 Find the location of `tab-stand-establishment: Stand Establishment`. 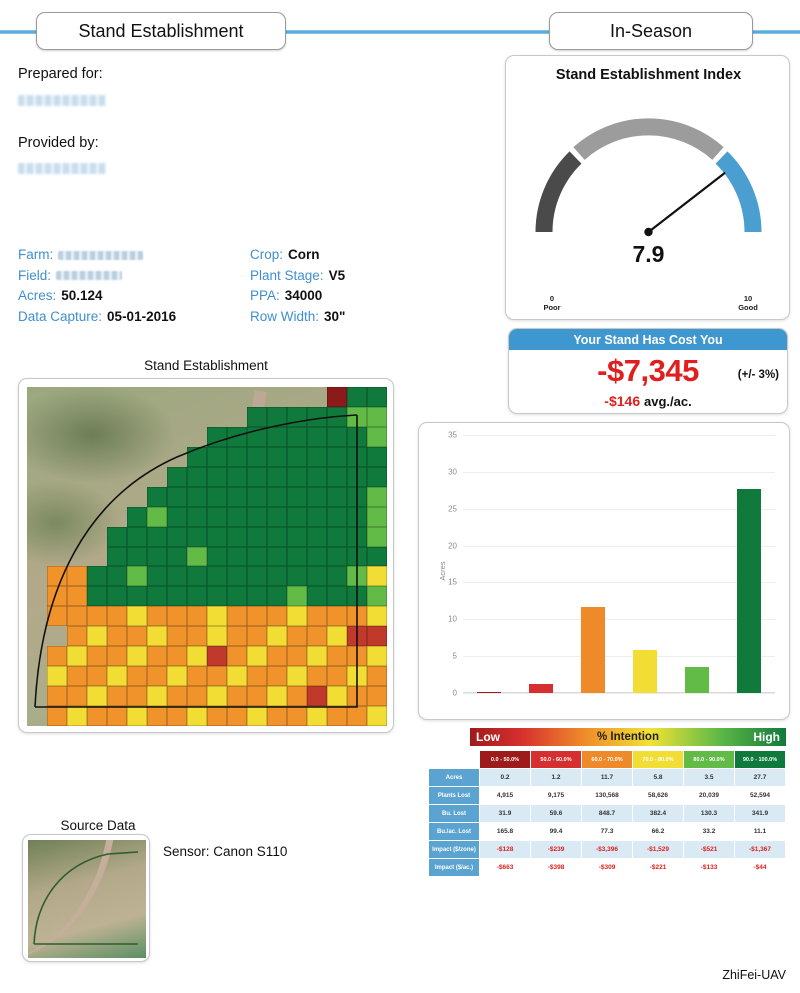

tab-stand-establishment: Stand Establishment is located at coordinates (161, 31).